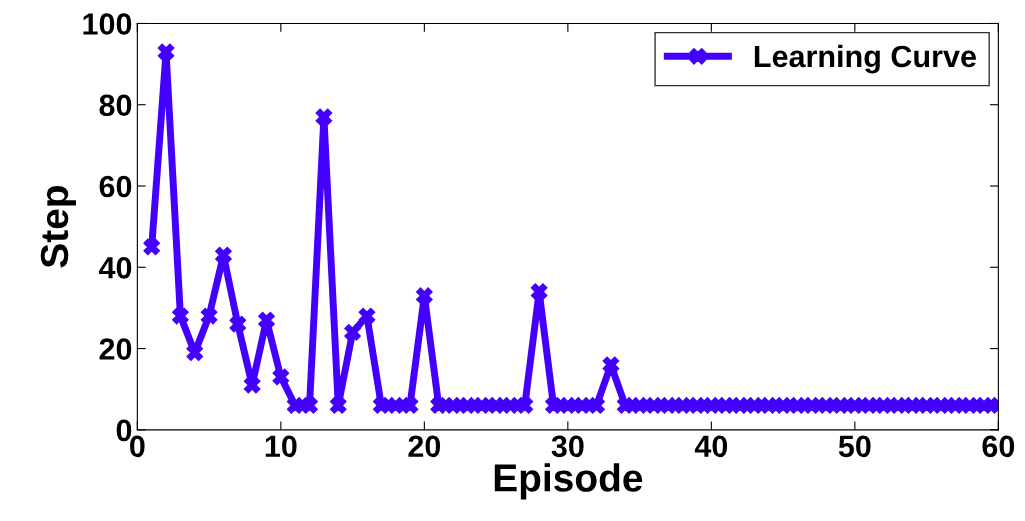 The height and width of the screenshot is (521, 1025). Describe the element at coordinates (107, 24) in the screenshot. I see `y-tick-label: 100` at that location.